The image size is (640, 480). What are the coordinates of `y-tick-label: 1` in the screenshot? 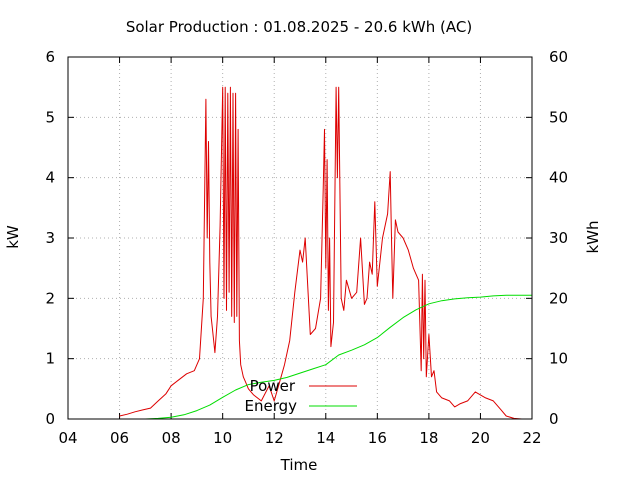 It's located at (50, 359).